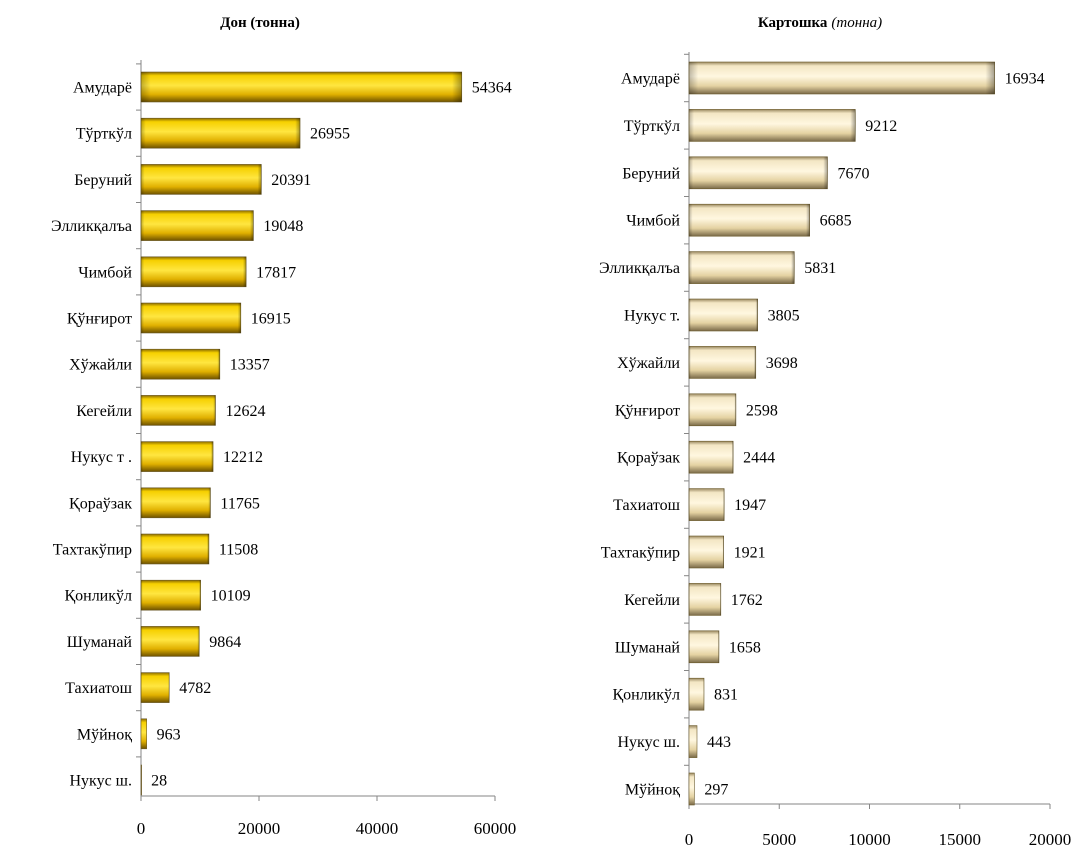 The height and width of the screenshot is (853, 1081). I want to click on potato-value-label: 2444, so click(759, 458).